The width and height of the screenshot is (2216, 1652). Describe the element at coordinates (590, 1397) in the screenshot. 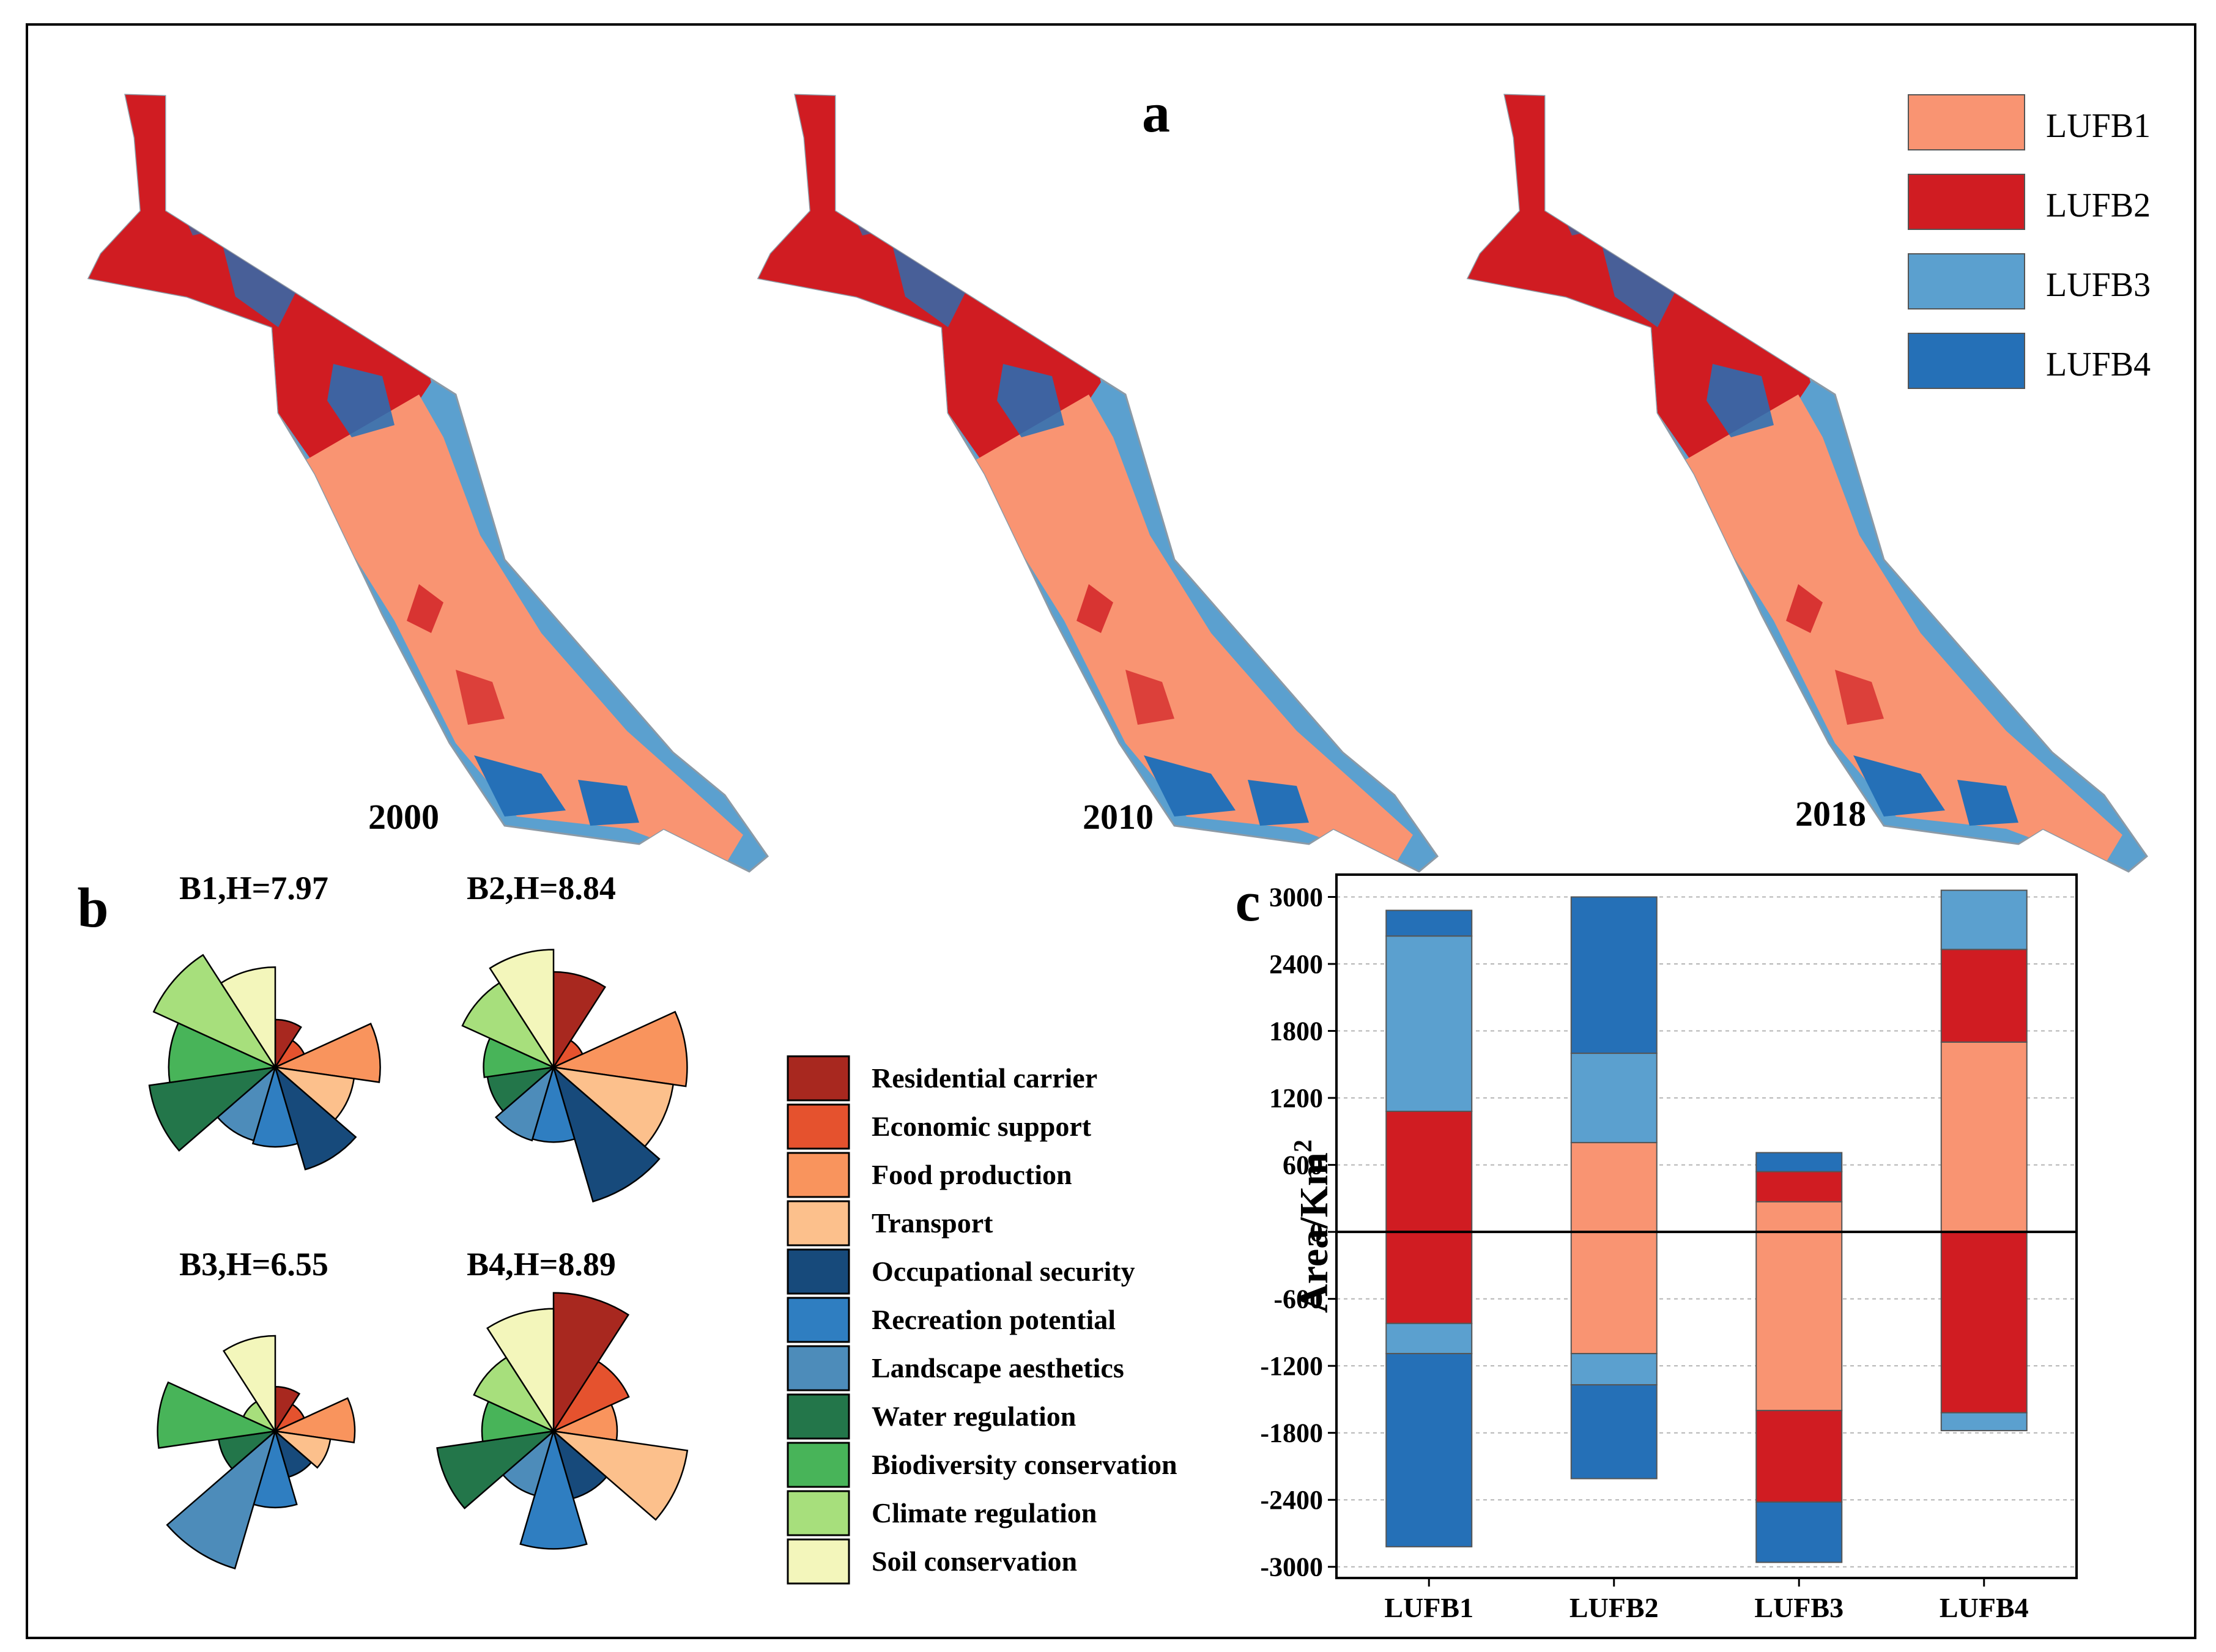

I see `rose-sector-economic-support` at that location.